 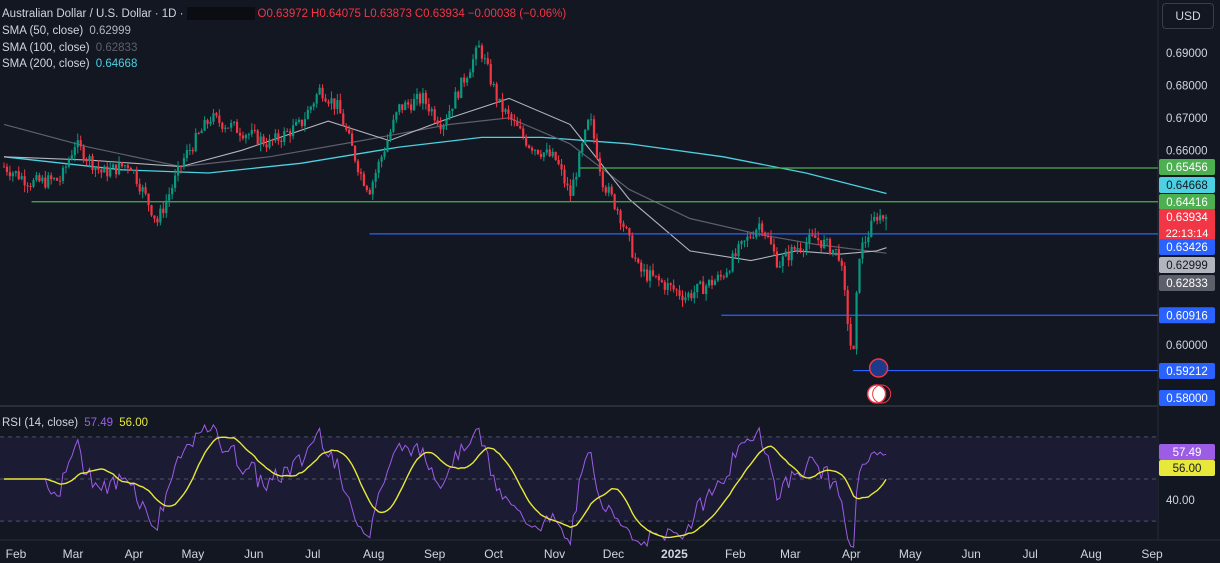 What do you see at coordinates (1187, 399) in the screenshot?
I see `price-tag: 0.58000` at bounding box center [1187, 399].